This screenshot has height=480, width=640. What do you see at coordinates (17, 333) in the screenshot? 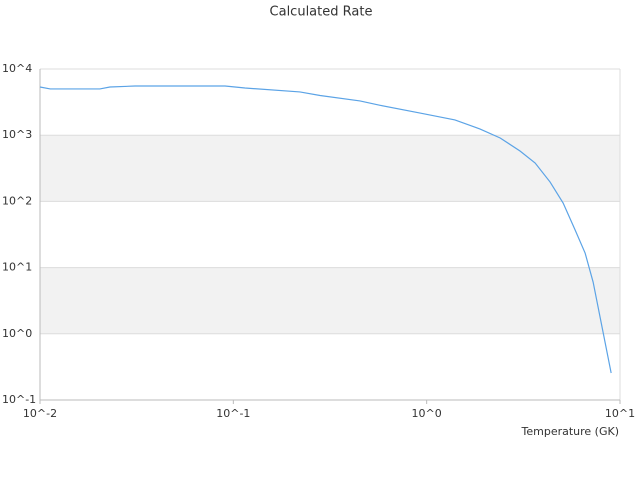
I see `y-tick-label: 10^0` at bounding box center [17, 333].